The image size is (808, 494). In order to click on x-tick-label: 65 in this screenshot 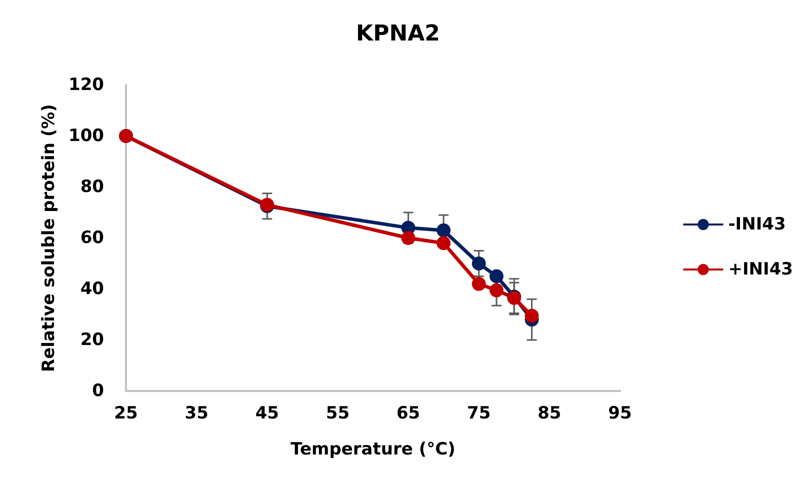, I will do `click(408, 414)`.